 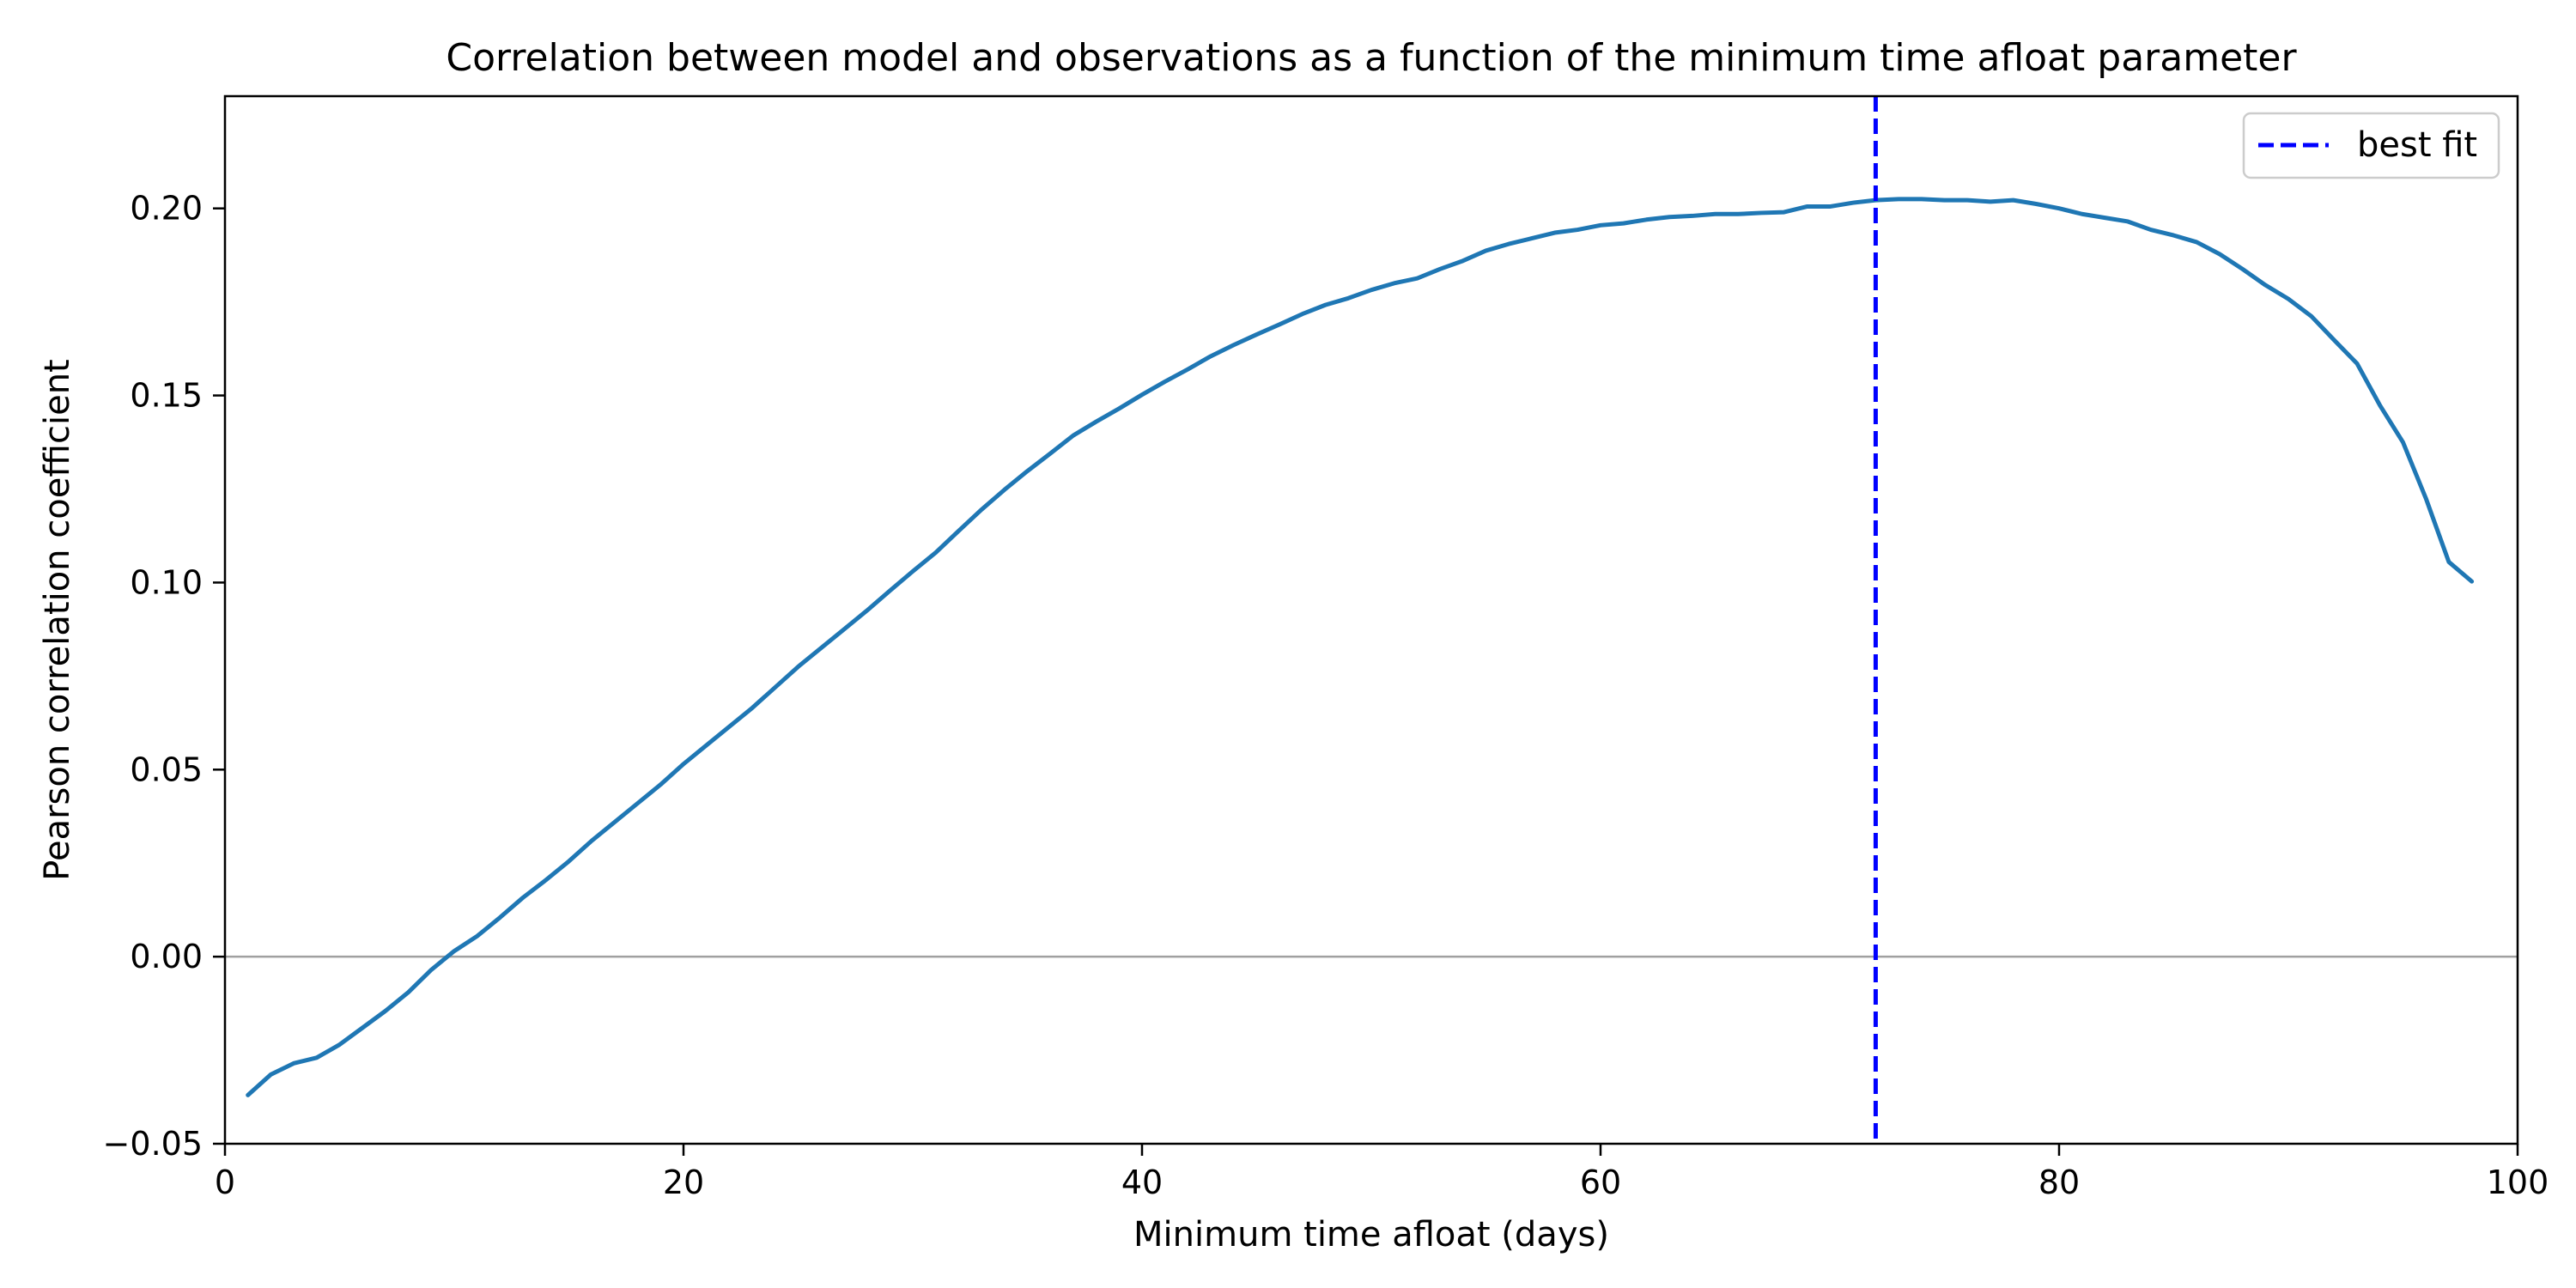 I want to click on y-tick-label: 0.10, so click(x=166, y=582).